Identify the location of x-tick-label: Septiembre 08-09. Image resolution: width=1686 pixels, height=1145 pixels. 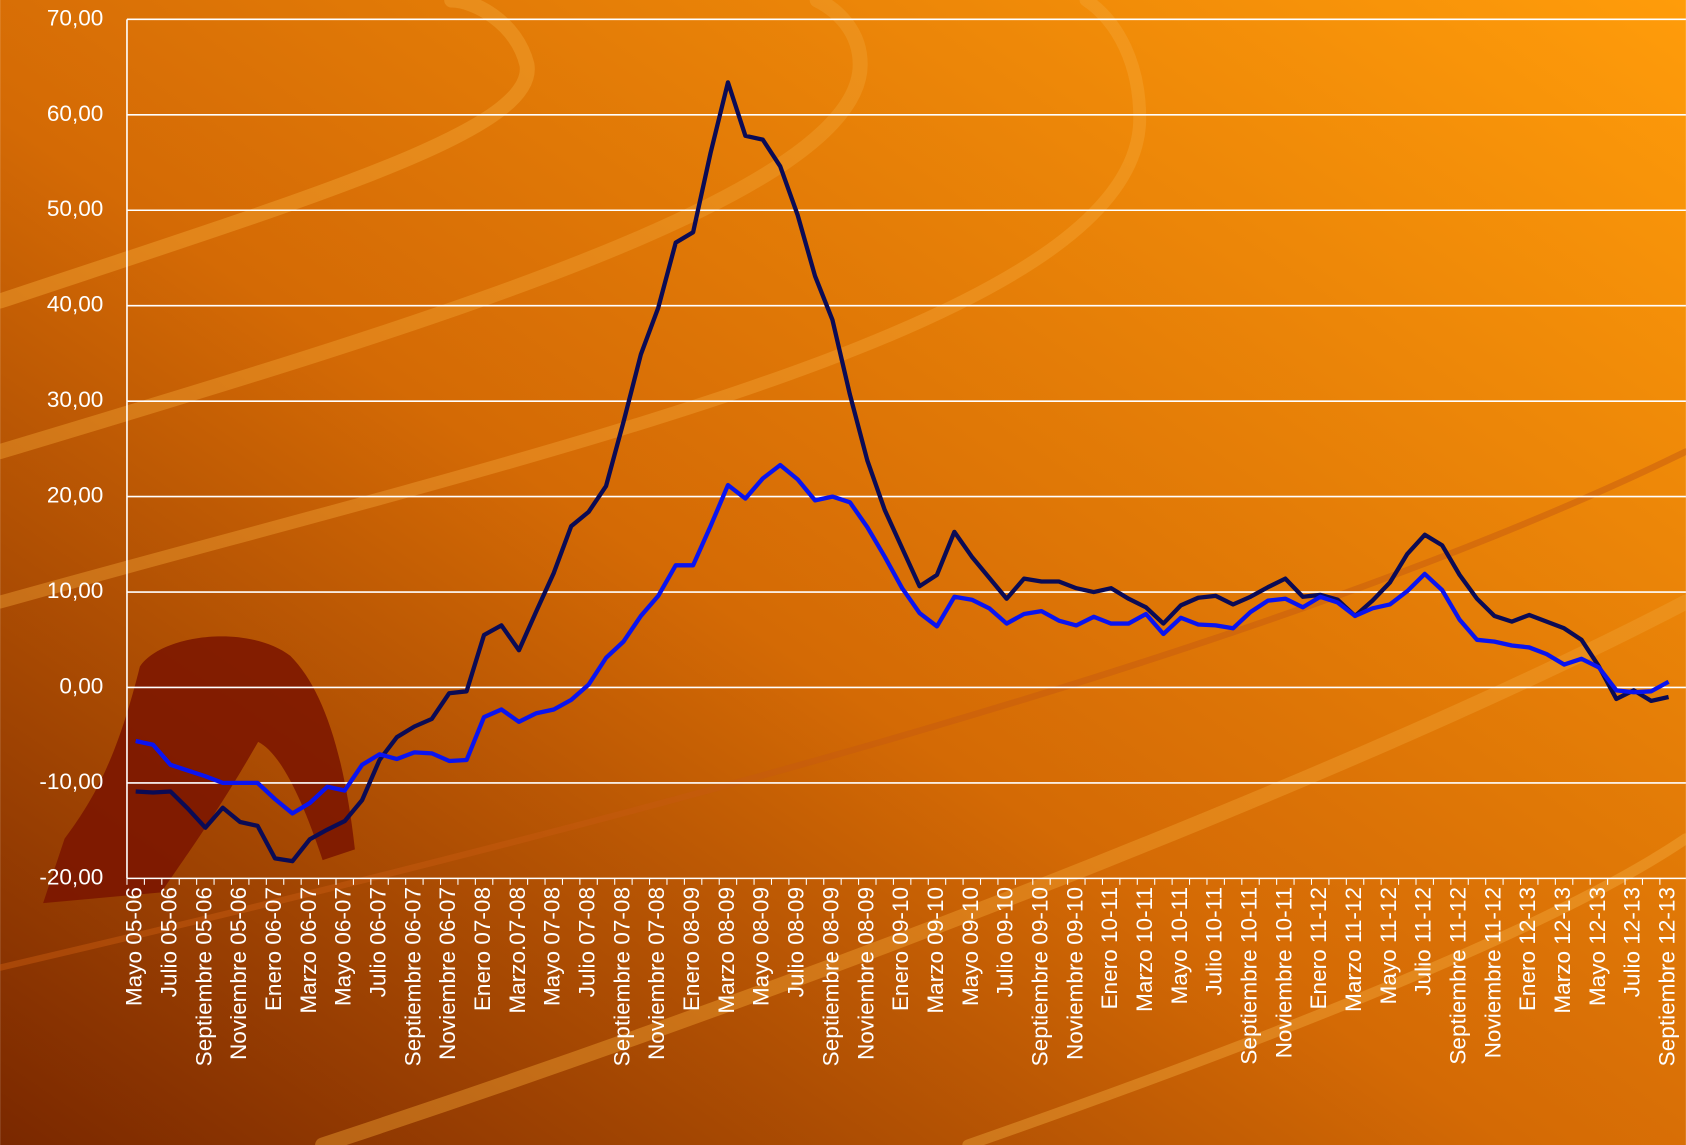
(830, 976).